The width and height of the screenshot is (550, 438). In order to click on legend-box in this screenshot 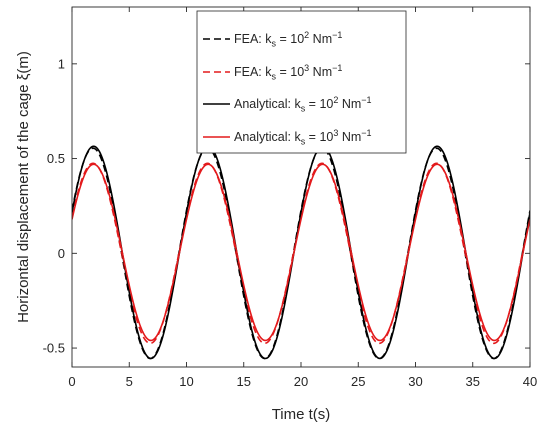, I will do `click(301, 82)`.